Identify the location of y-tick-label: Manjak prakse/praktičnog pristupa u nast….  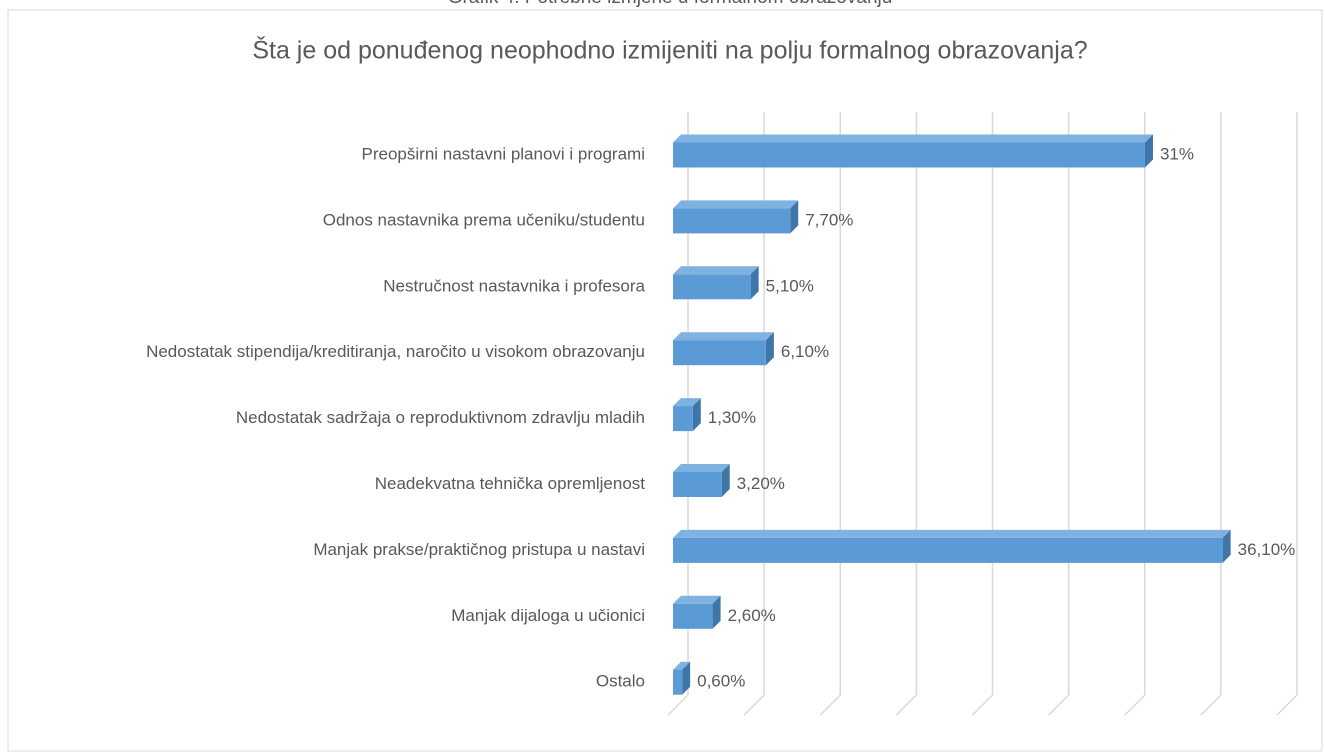
(479, 549).